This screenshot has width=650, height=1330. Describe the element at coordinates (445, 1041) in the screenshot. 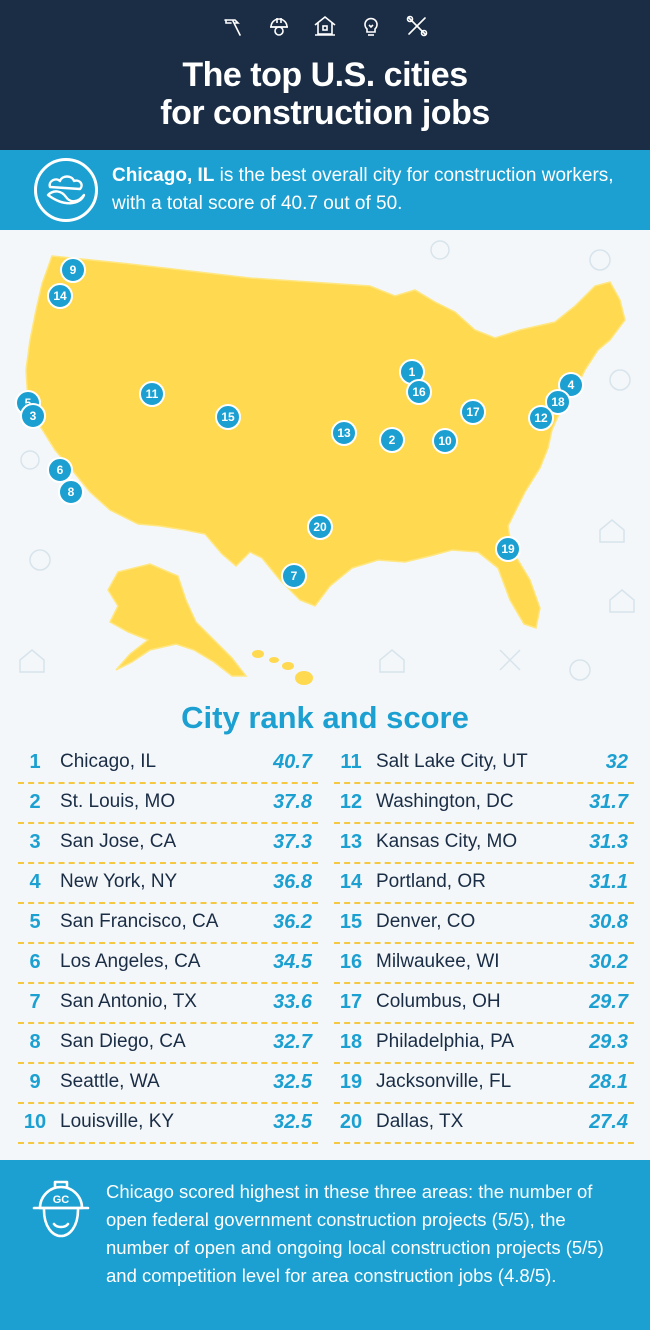

I see `city-name: Philadelphia, PA` at that location.